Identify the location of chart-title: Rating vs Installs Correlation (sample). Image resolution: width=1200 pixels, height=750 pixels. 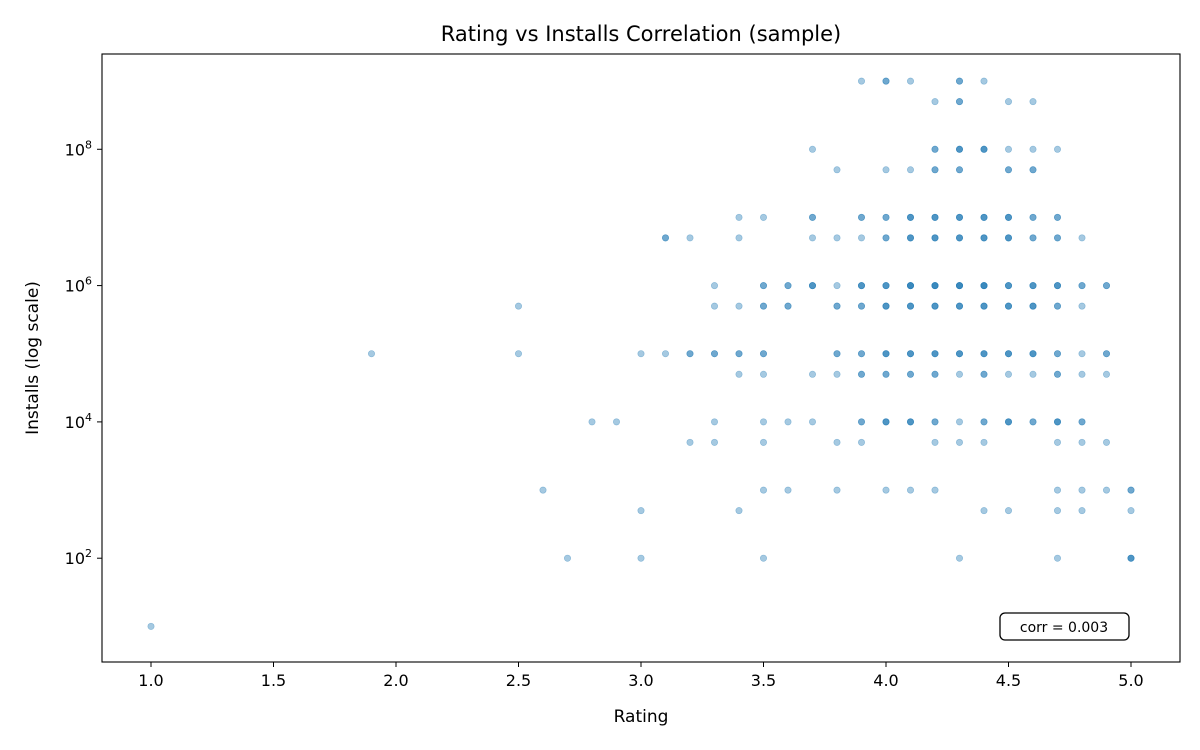
(641, 34).